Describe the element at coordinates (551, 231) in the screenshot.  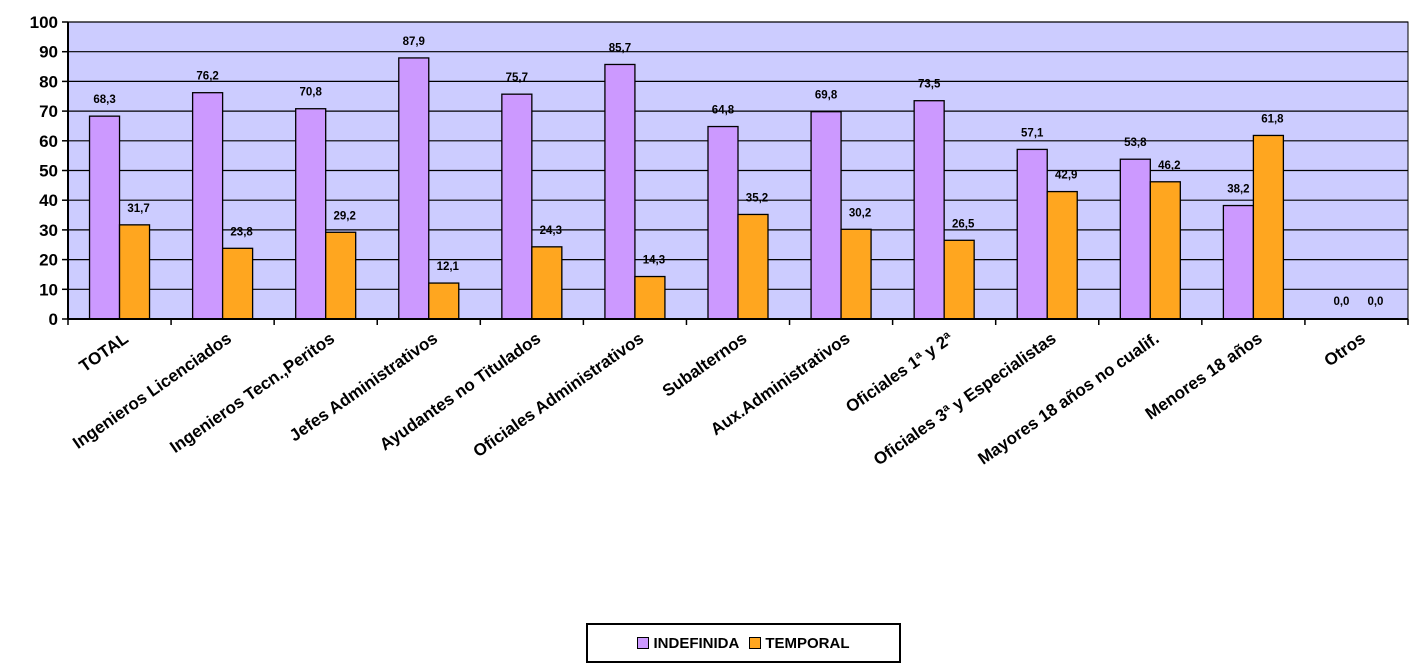
I see `data-label-temporal: 24,3` at that location.